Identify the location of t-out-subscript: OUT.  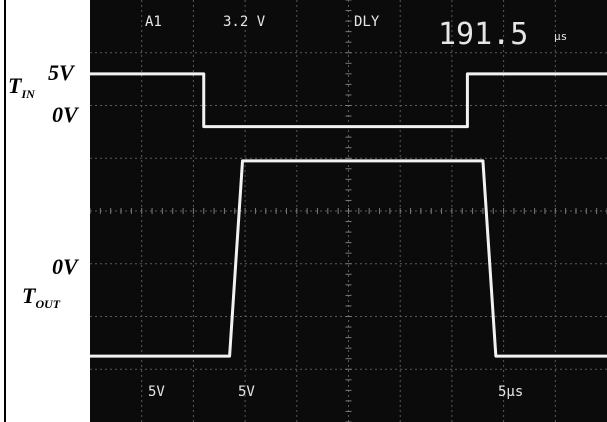
(48, 304).